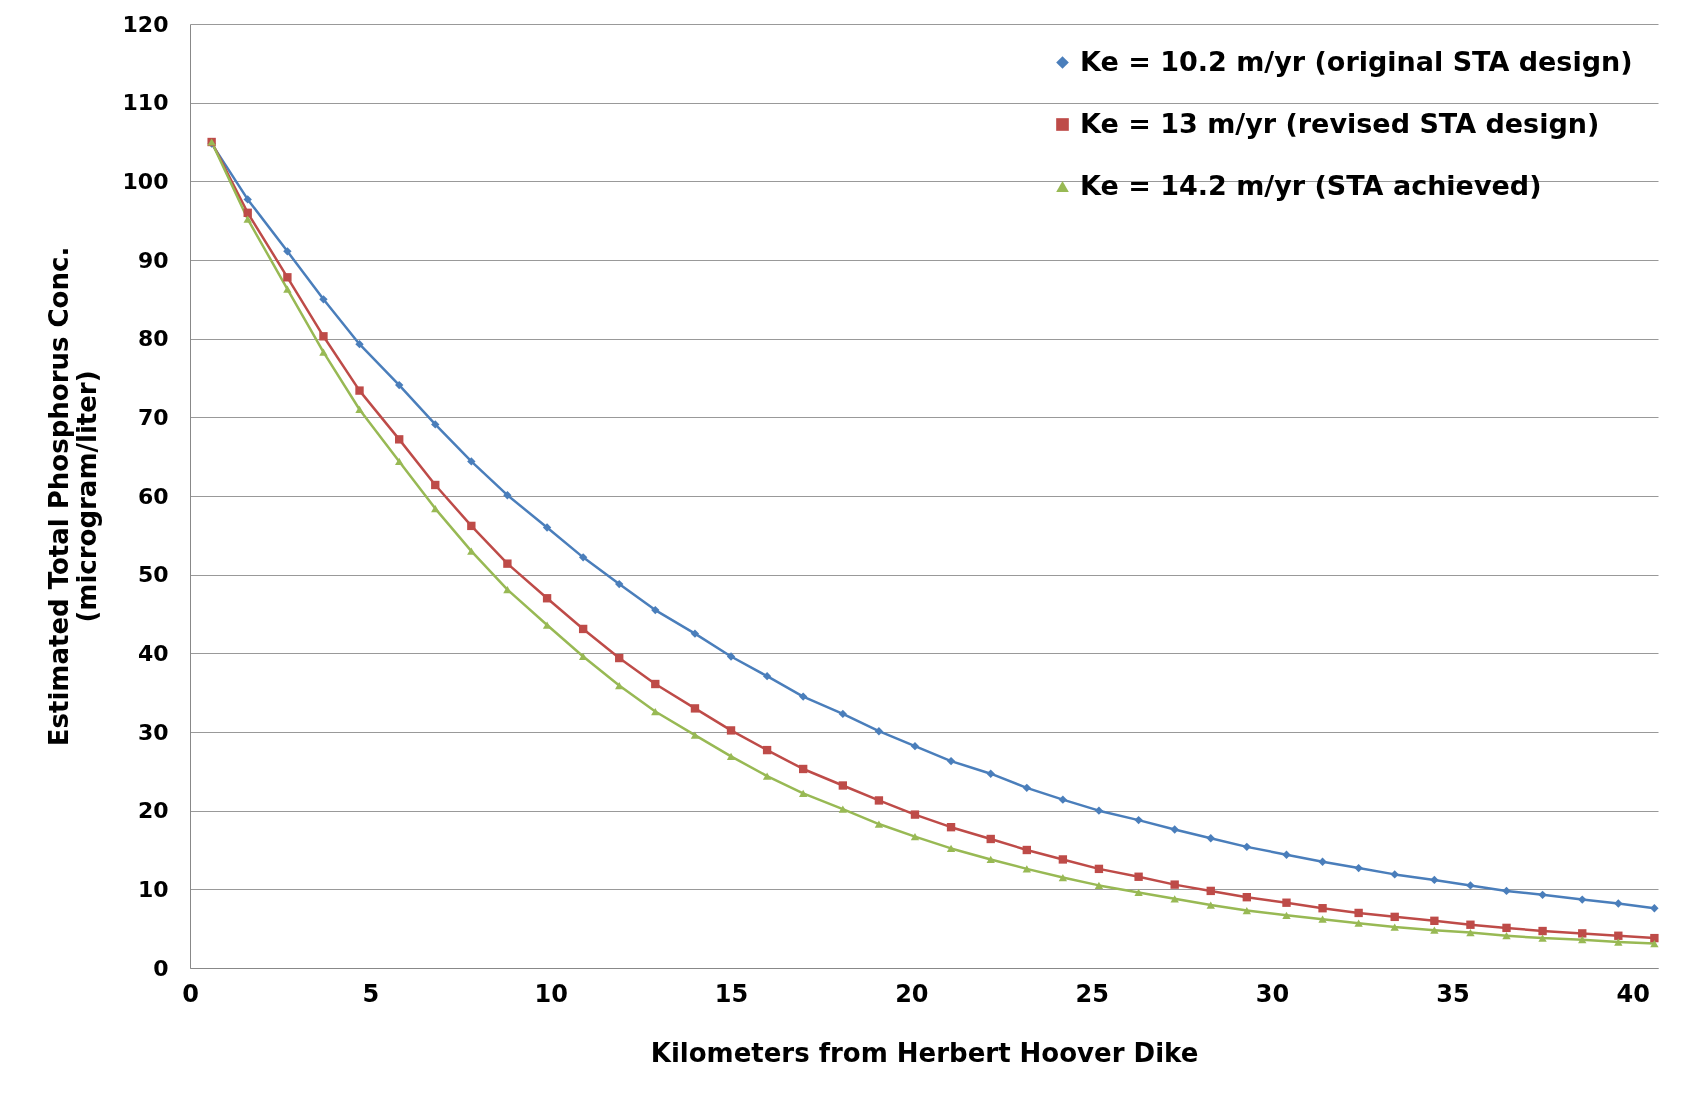 The image size is (1683, 1096). What do you see at coordinates (924, 1052) in the screenshot?
I see `x-axis-title: Kilometers from Herbert Hoover Dike` at bounding box center [924, 1052].